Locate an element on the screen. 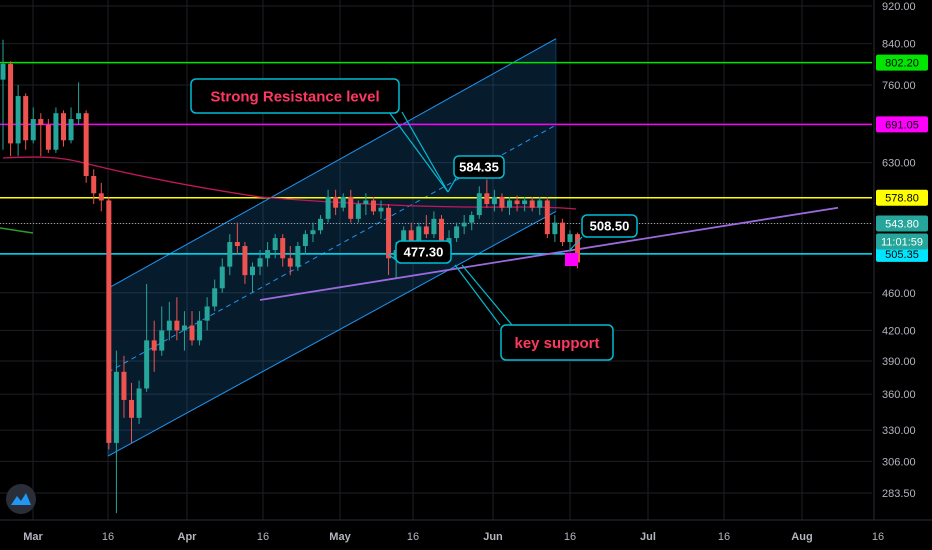 This screenshot has height=550, width=932. price-marker-477: 477.30 is located at coordinates (423, 252).